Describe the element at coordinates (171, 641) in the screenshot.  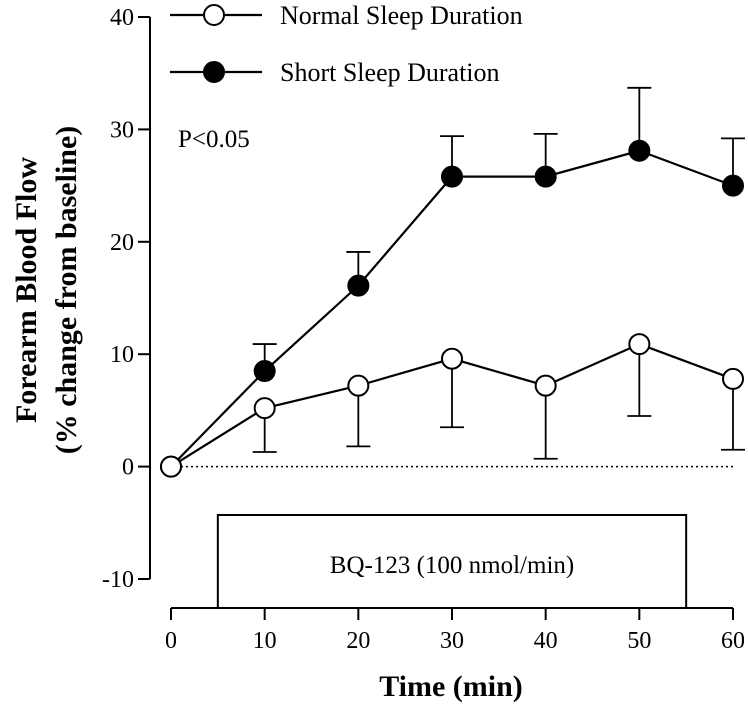
I see `x-tick-label: 0` at that location.